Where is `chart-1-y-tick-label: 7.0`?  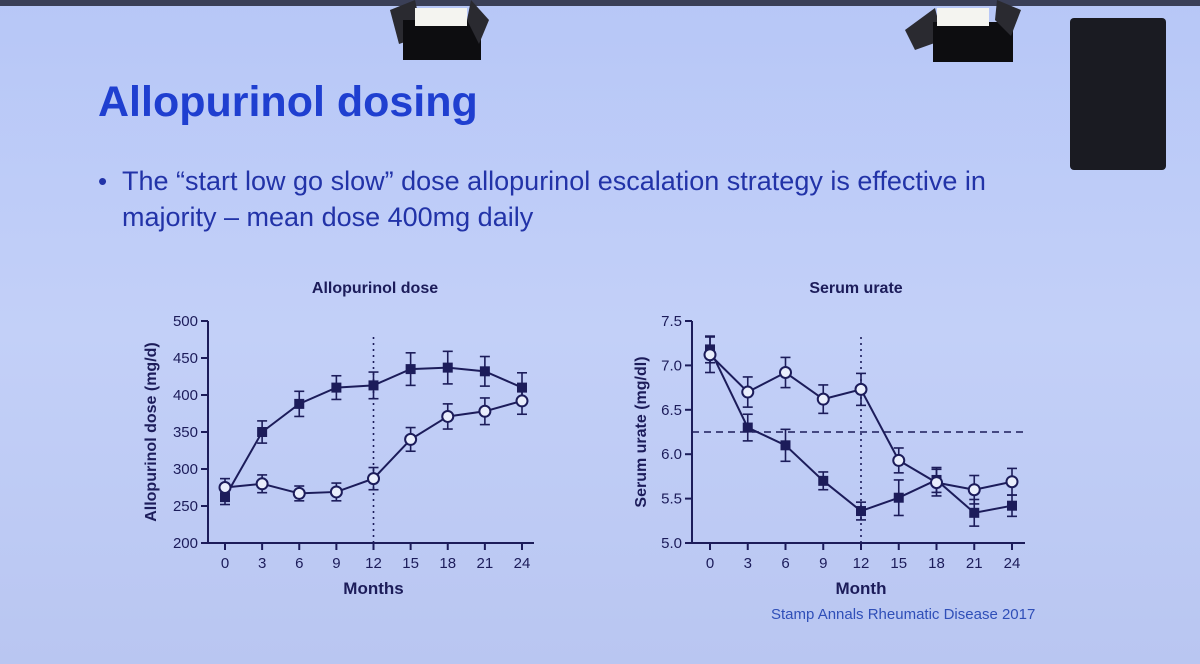
chart-1-y-tick-label: 7.0 is located at coordinates (671, 365).